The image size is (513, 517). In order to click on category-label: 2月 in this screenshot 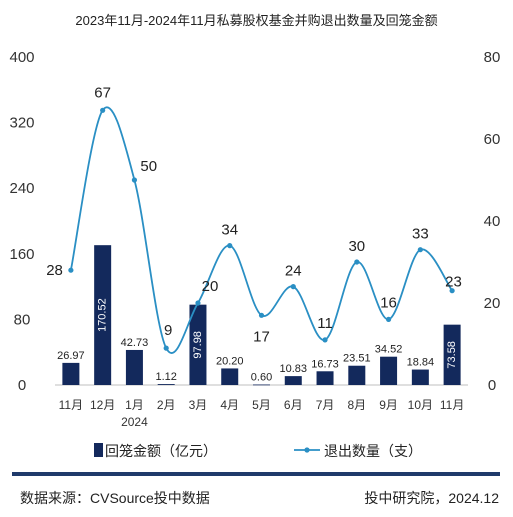, I will do `click(166, 405)`.